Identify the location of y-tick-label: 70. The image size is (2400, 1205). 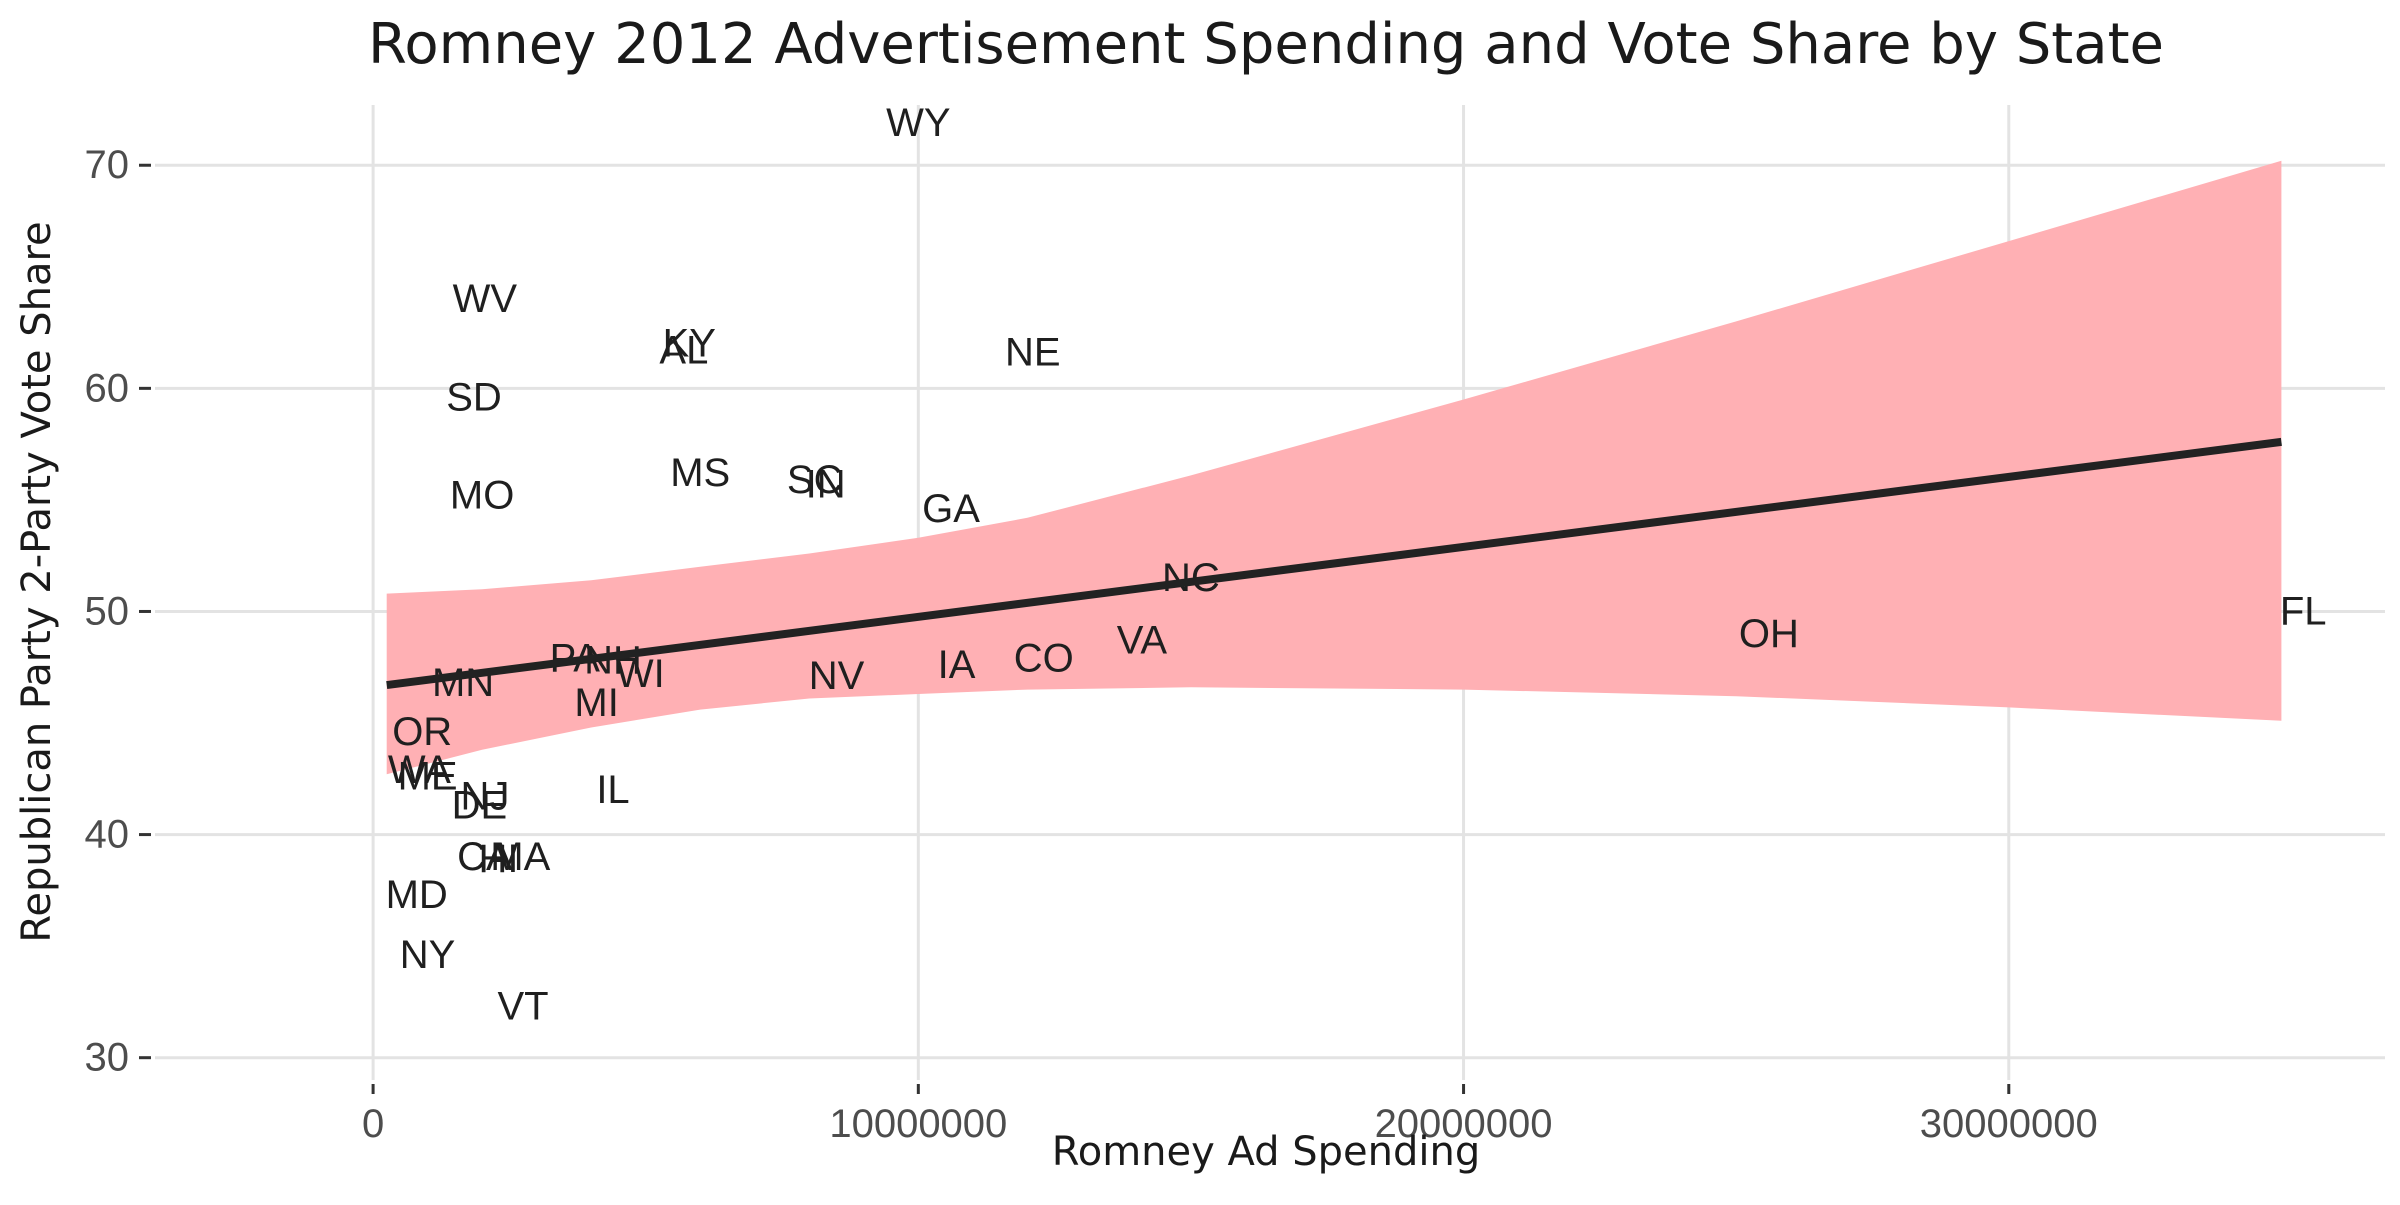
(107, 165).